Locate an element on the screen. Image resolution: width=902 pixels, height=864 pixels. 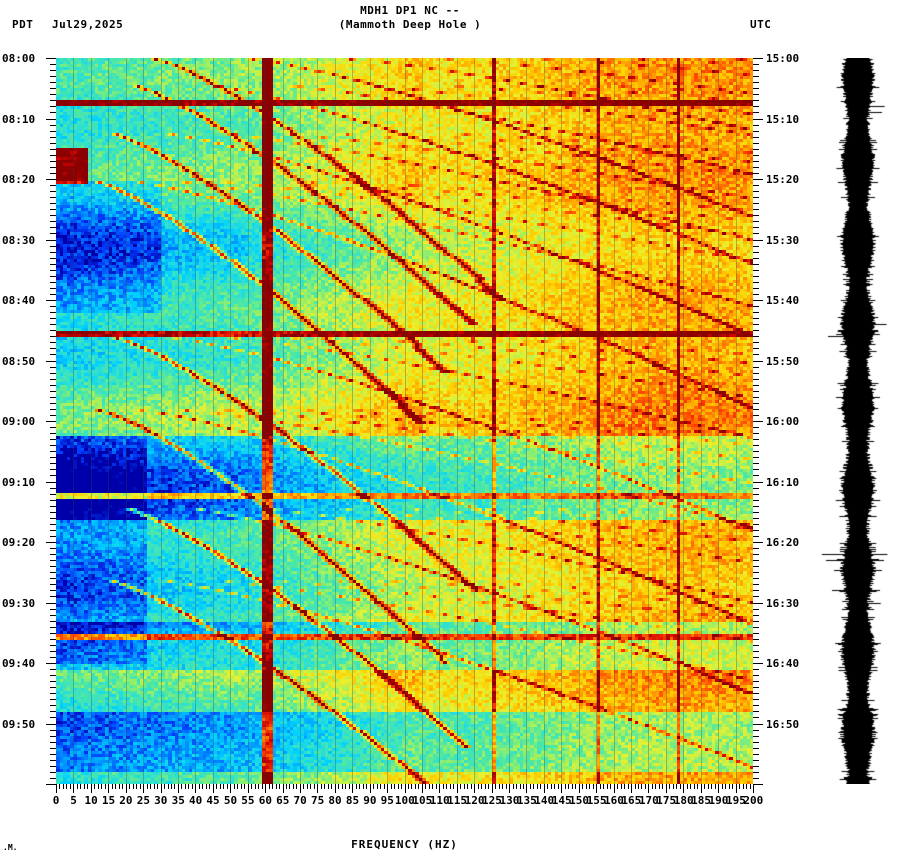
freq-label: 200 is located at coordinates (753, 800).